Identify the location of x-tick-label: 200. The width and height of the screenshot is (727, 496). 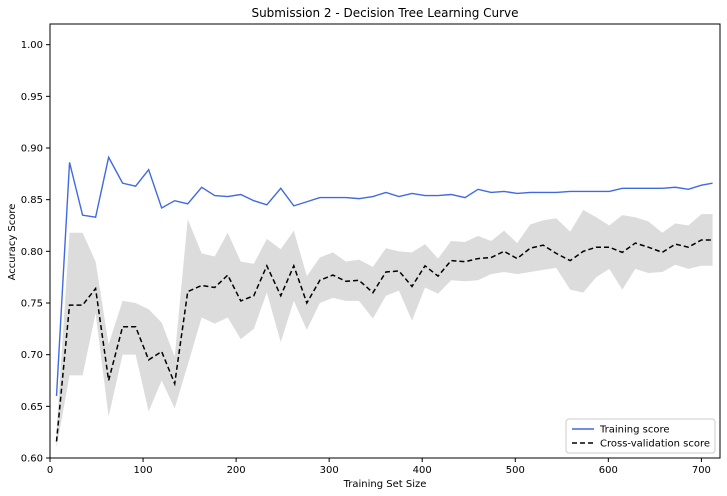
(236, 470).